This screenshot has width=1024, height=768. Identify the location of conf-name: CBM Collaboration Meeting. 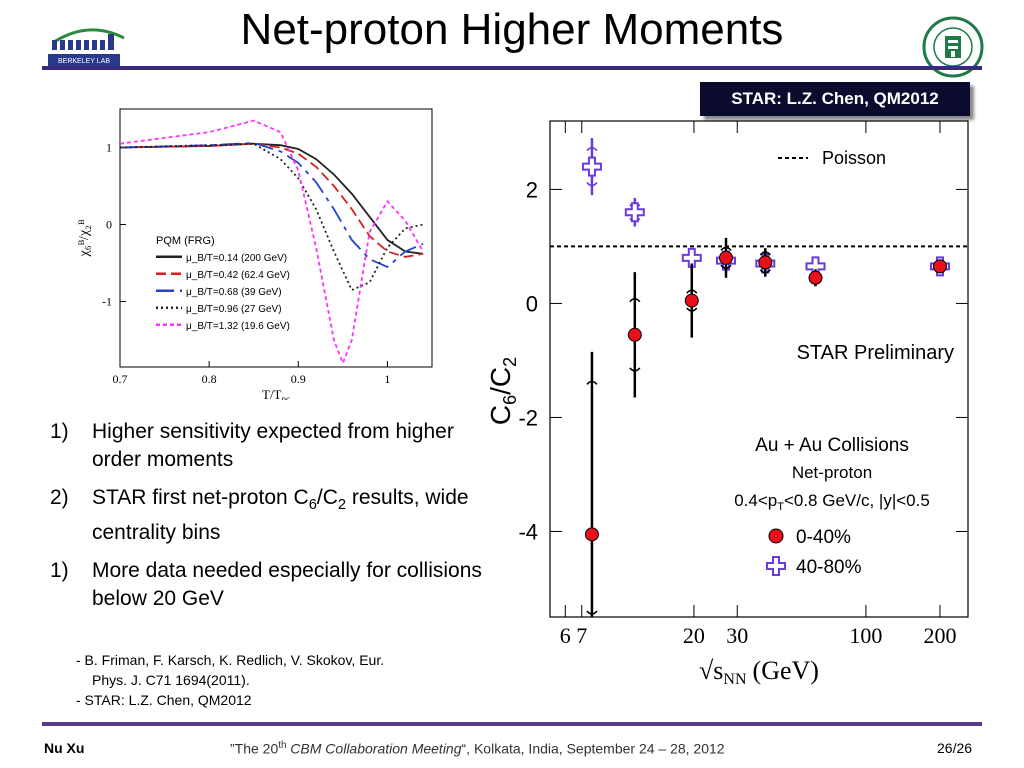
(374, 748).